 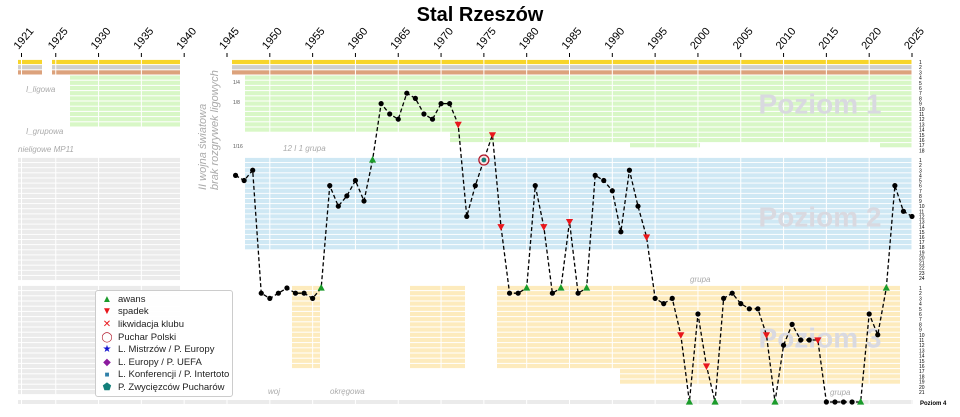 I want to click on row-number-label: 11, so click(x=921, y=115).